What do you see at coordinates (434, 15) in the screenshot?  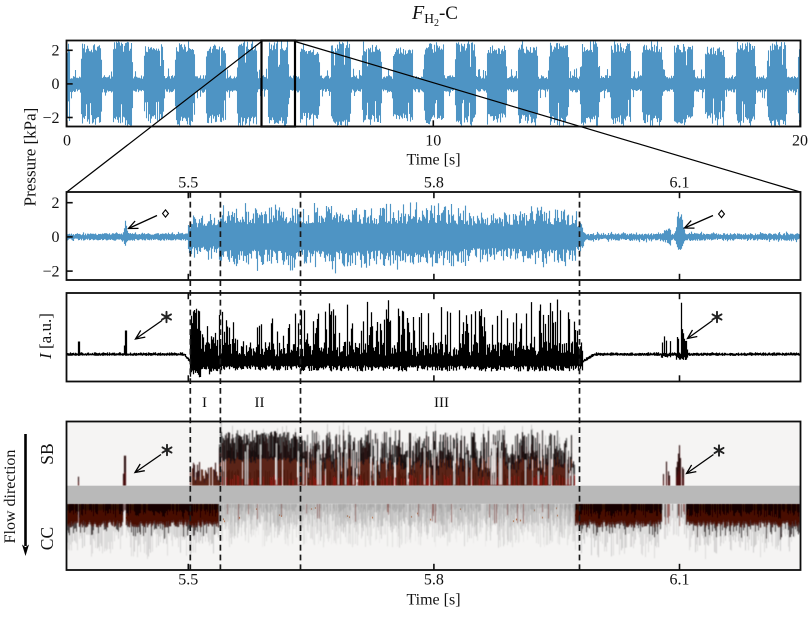 I see `svg-text: FH2-C` at bounding box center [434, 15].